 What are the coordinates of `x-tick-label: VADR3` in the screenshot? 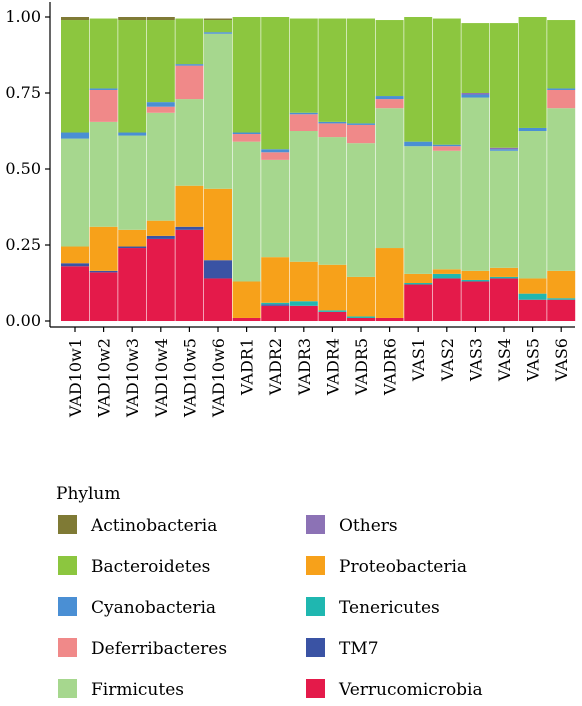 It's located at (304, 367).